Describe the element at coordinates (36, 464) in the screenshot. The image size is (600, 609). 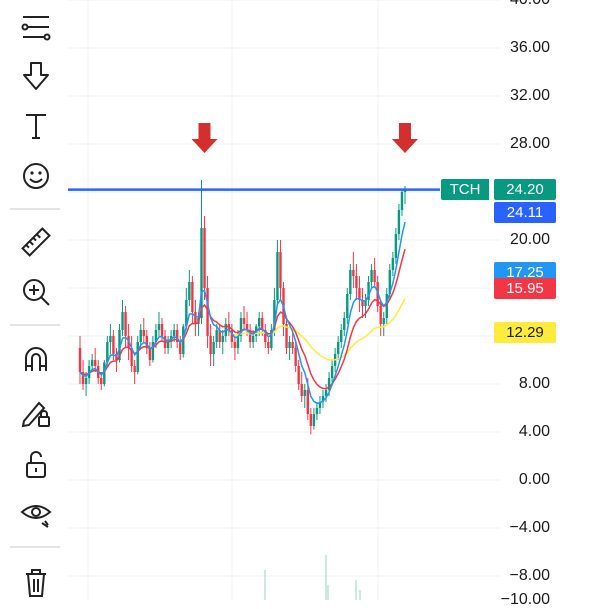
I see `unlock-icon` at that location.